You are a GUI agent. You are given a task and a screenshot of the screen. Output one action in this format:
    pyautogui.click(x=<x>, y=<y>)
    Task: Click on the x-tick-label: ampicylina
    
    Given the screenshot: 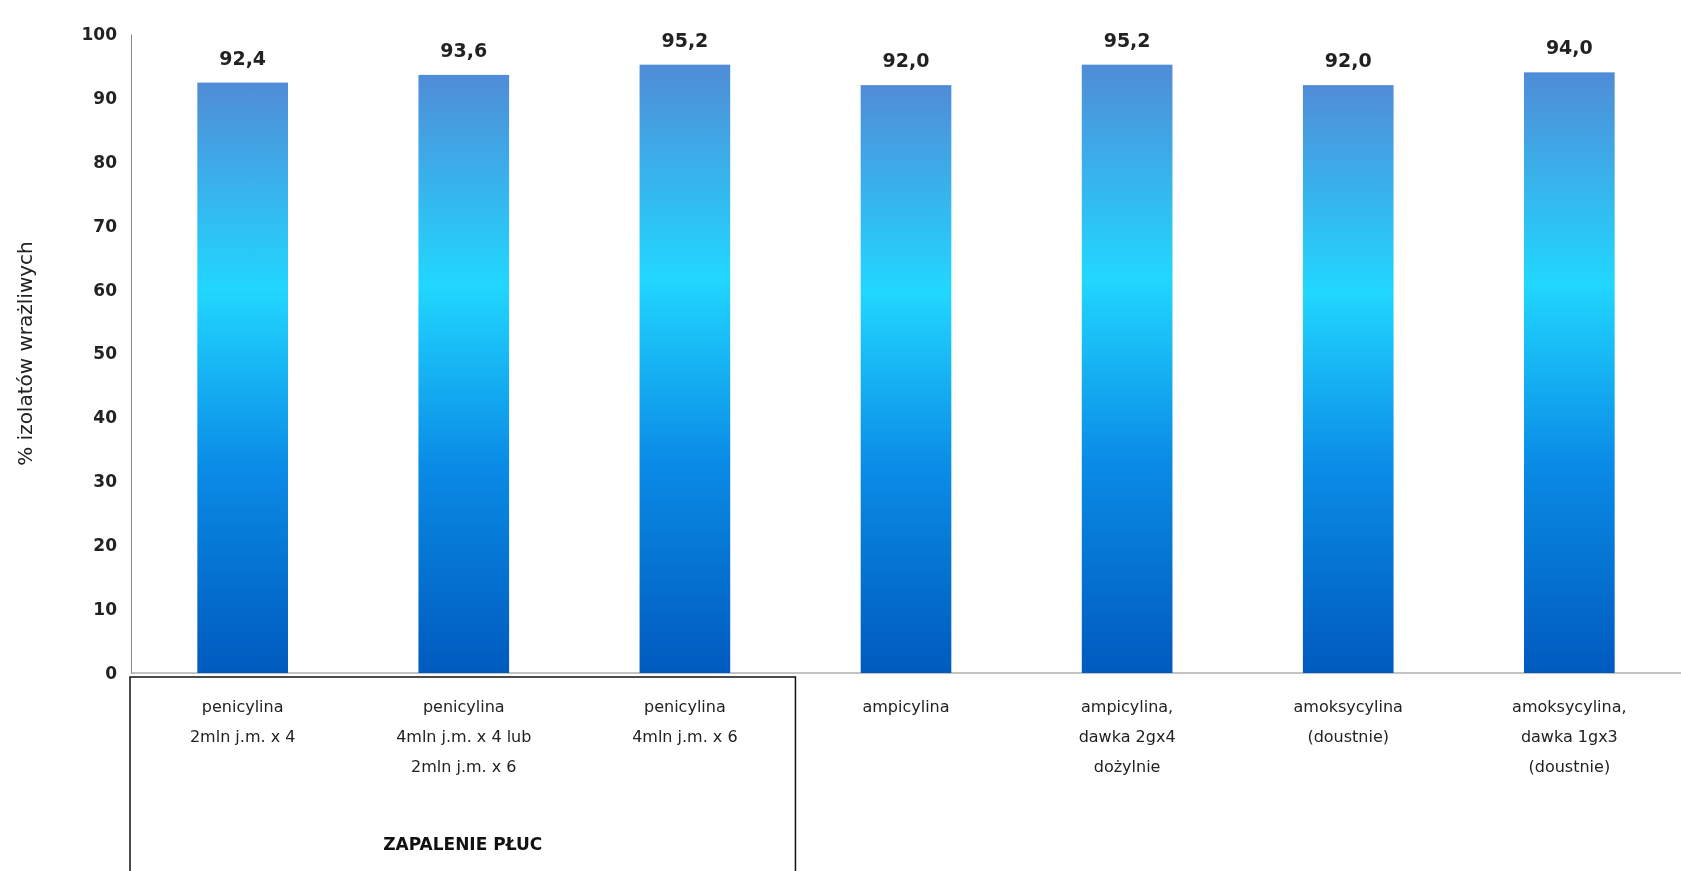 What is the action you would take?
    pyautogui.click(x=906, y=706)
    